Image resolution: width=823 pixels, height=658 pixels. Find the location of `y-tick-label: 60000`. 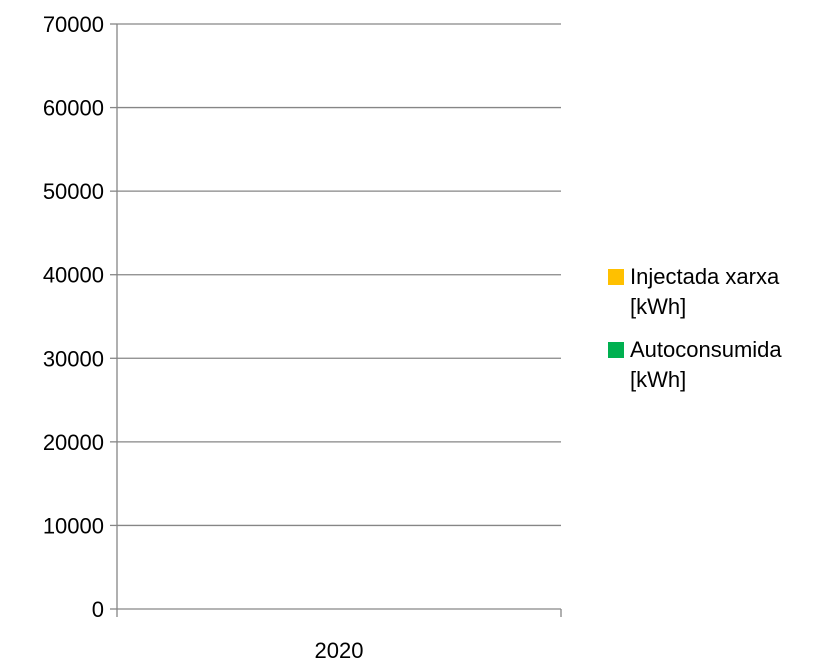

y-tick-label: 60000 is located at coordinates (73, 108).